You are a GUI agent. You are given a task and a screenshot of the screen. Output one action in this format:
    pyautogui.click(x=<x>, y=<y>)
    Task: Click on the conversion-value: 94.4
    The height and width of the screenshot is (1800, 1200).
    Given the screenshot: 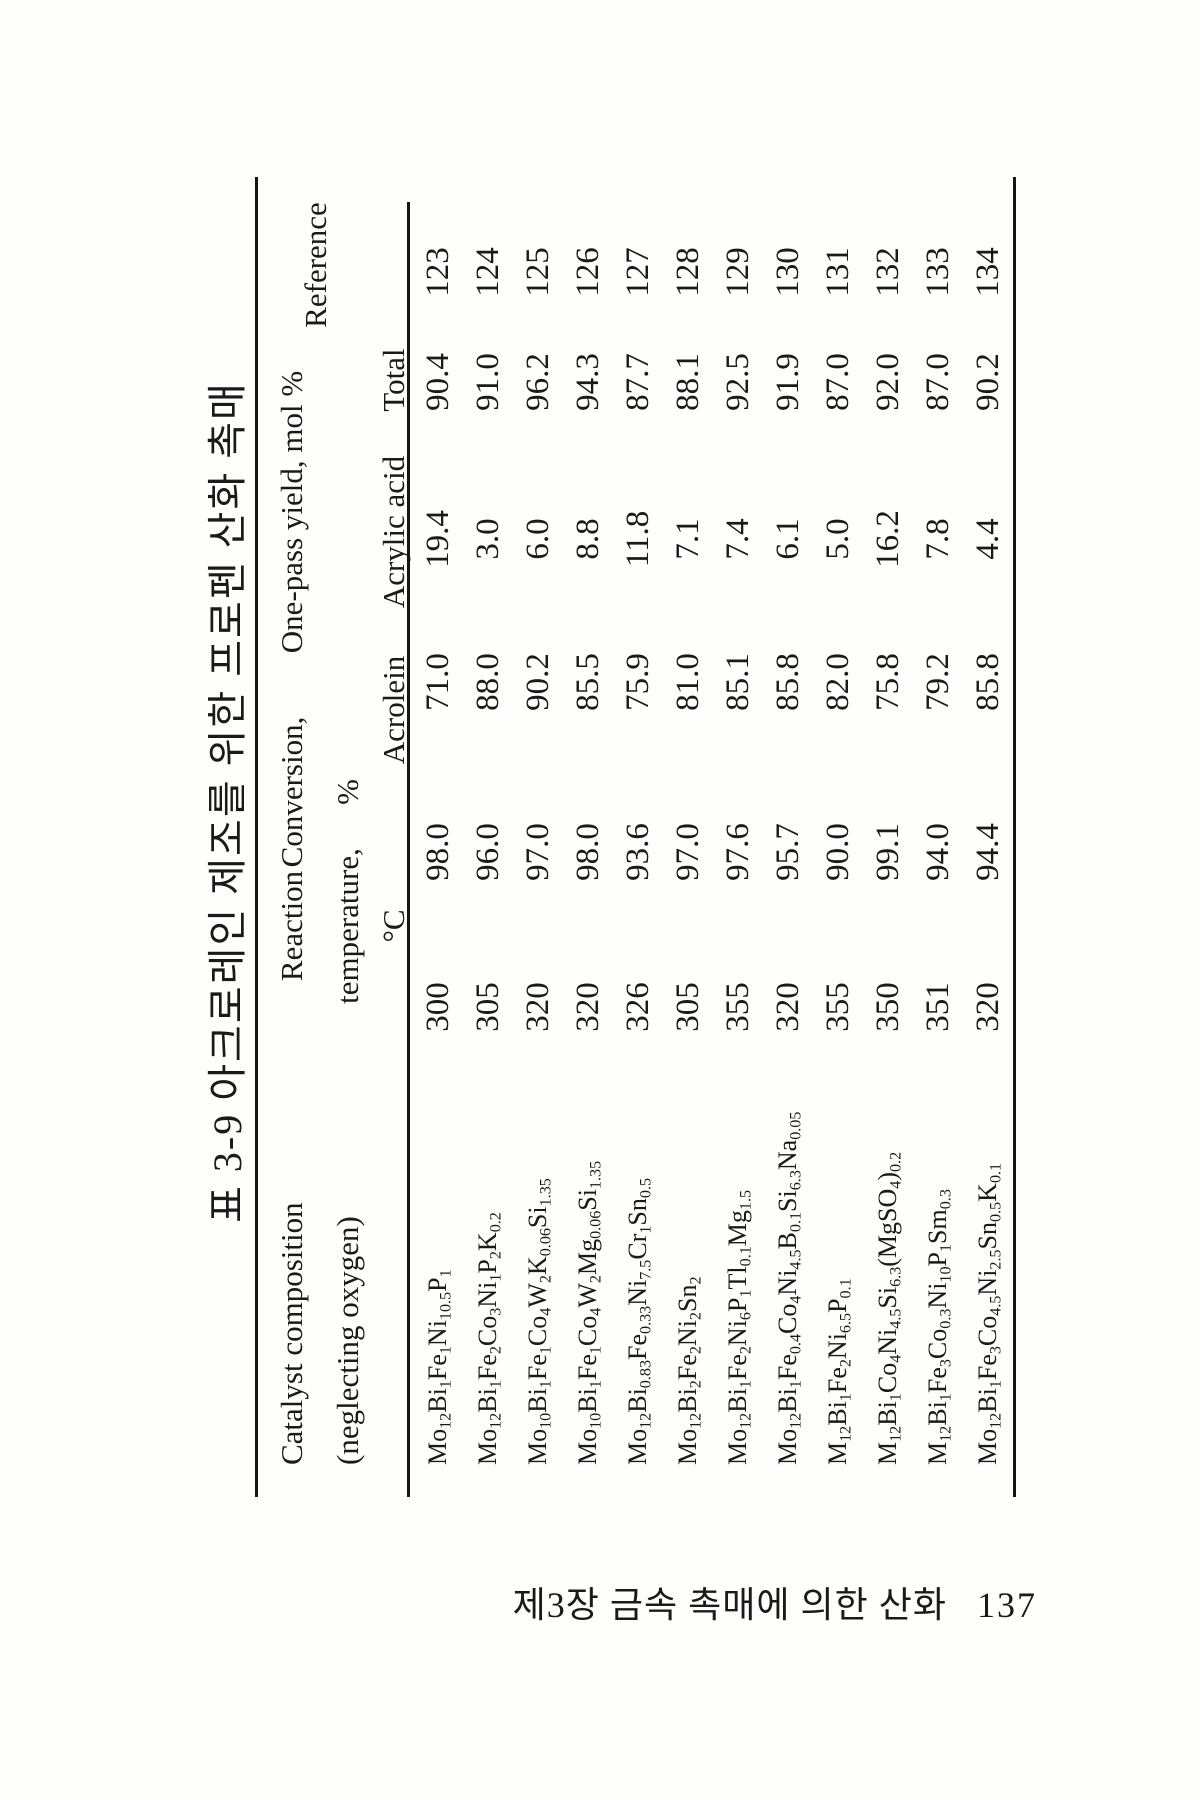 What is the action you would take?
    pyautogui.click(x=987, y=852)
    